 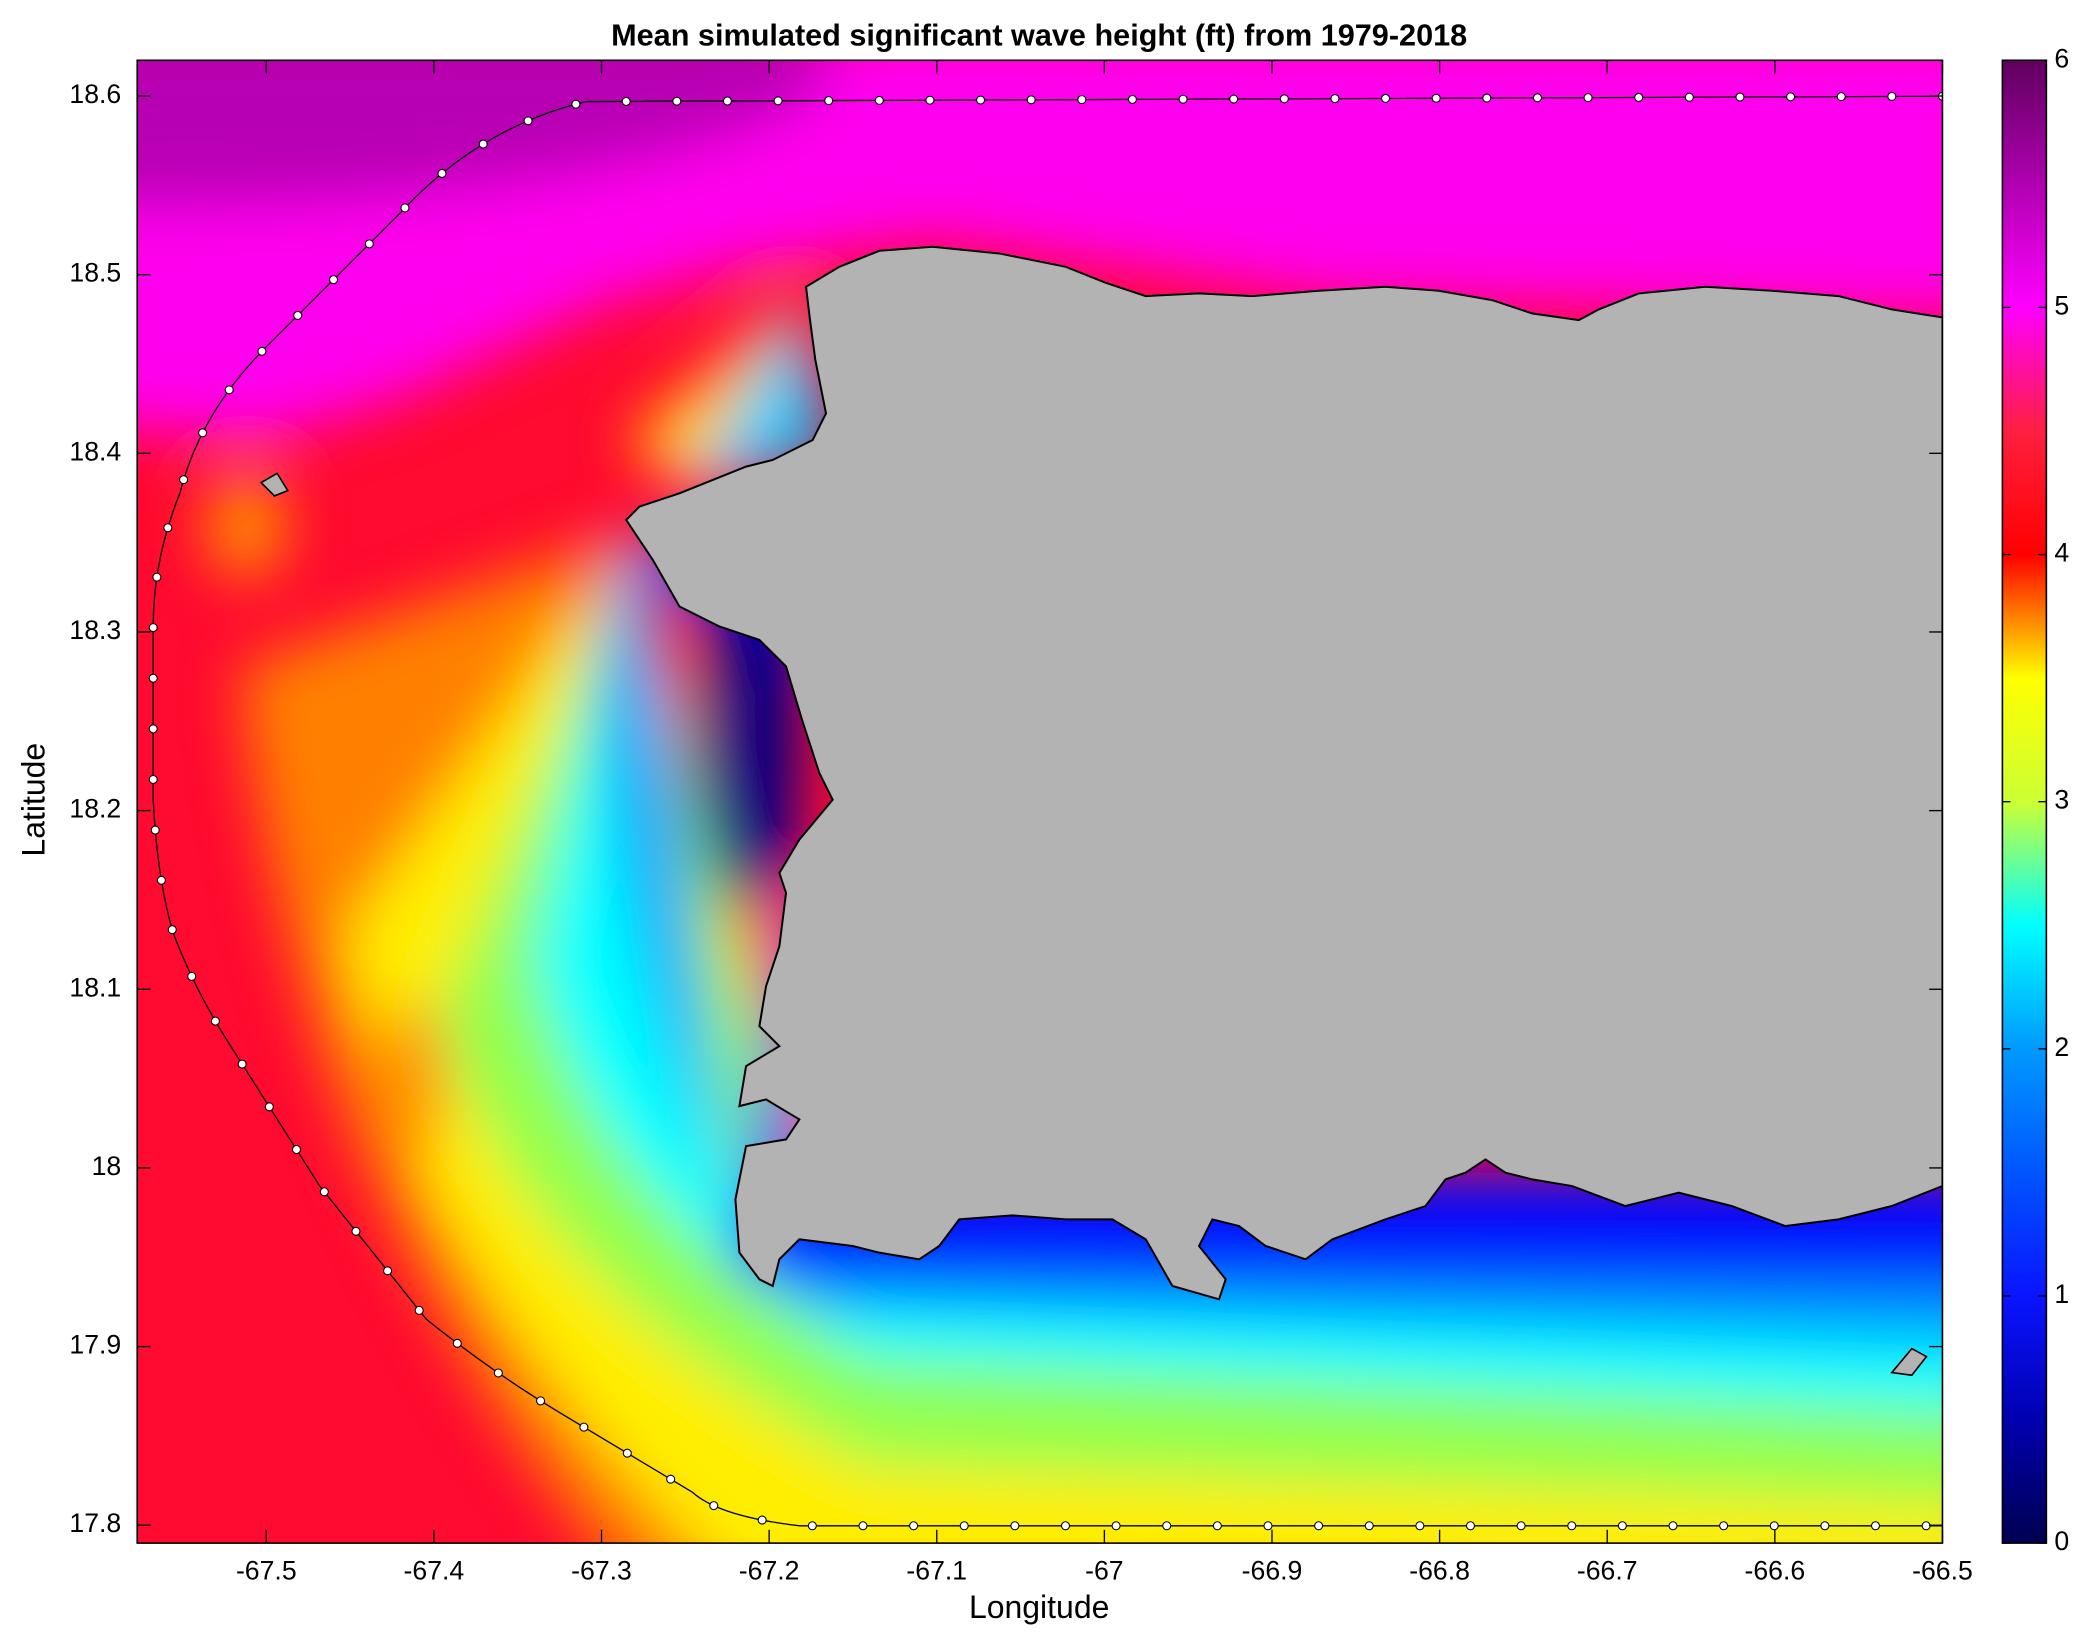 I want to click on y-tick-label: 18.2, so click(x=95, y=809).